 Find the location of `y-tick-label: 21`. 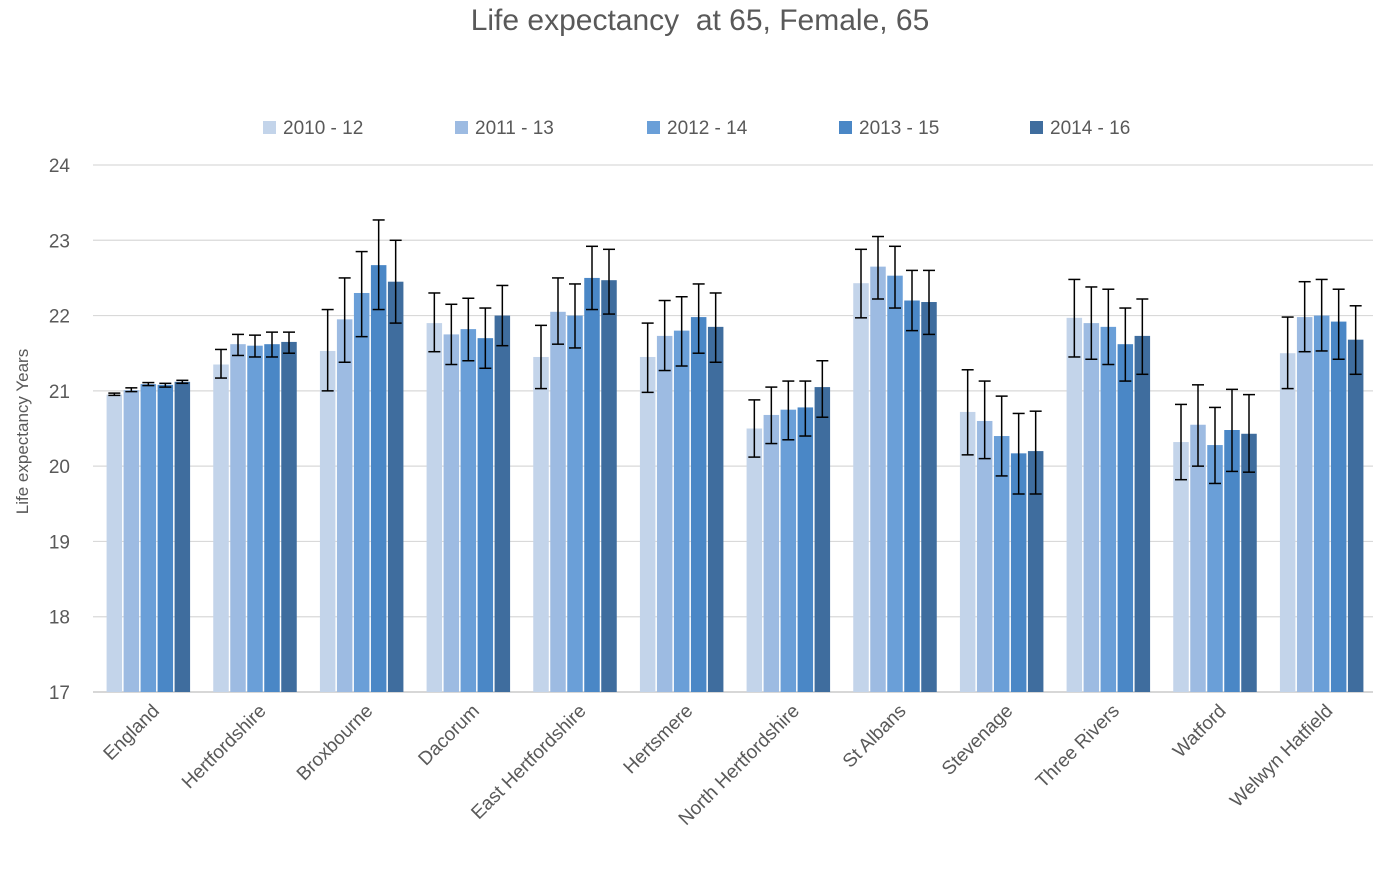

y-tick-label: 21 is located at coordinates (59, 392).